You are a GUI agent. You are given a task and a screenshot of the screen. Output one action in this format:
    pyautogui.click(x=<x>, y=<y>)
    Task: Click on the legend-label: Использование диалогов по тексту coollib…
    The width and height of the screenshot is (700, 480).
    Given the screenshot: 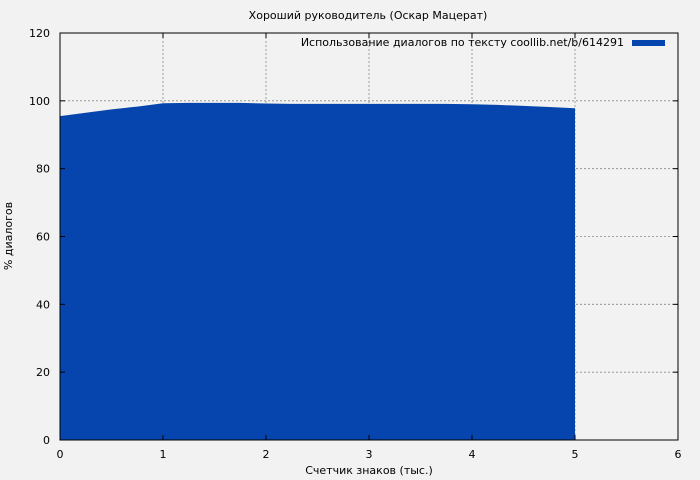 What is the action you would take?
    pyautogui.click(x=462, y=42)
    